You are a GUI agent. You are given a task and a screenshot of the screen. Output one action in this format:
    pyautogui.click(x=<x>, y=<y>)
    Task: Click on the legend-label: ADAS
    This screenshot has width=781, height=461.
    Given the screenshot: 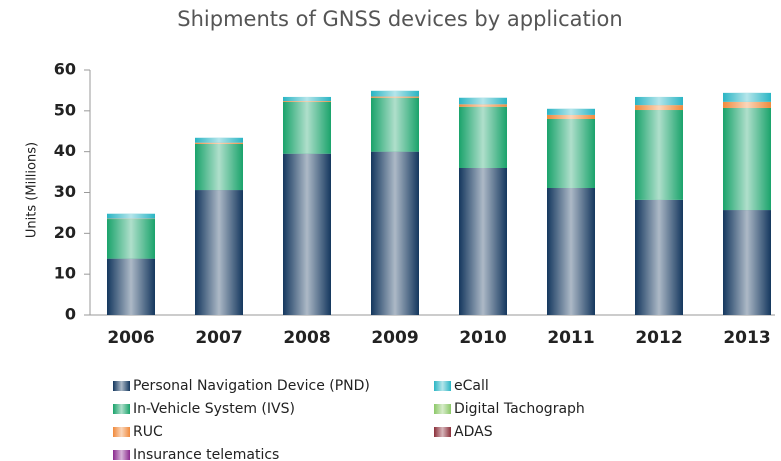 What is the action you would take?
    pyautogui.click(x=473, y=432)
    